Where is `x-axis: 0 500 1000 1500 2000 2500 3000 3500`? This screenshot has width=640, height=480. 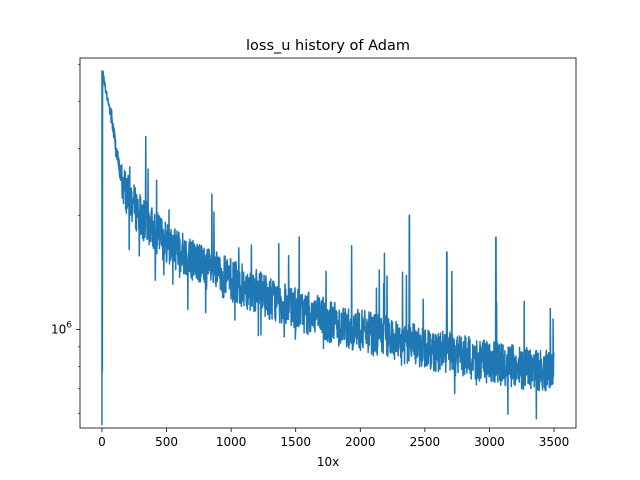 x-axis: 0 500 1000 1500 2000 2500 3000 3500 is located at coordinates (333, 438).